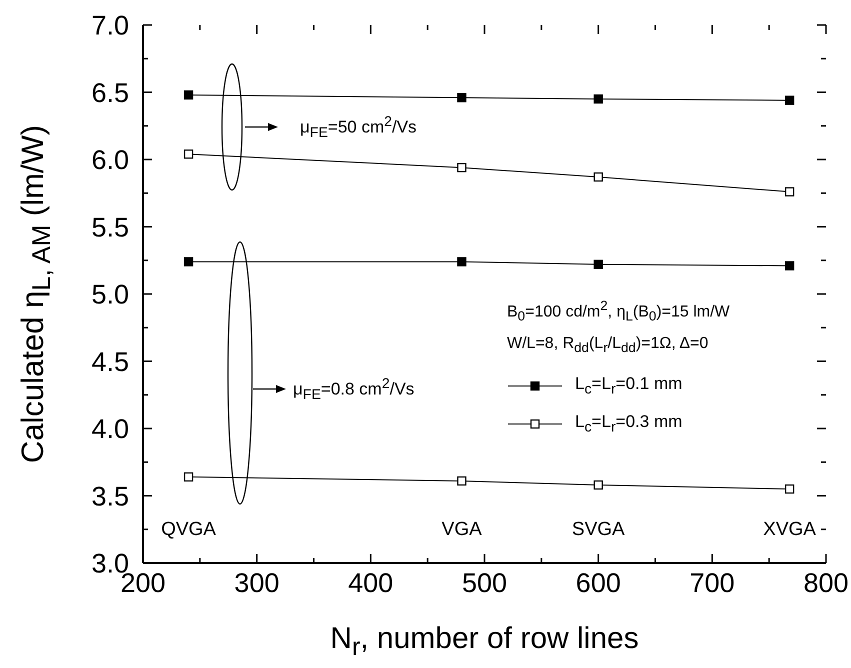 This screenshot has width=851, height=668. I want to click on y-tick-label: 5.5, so click(110, 227).